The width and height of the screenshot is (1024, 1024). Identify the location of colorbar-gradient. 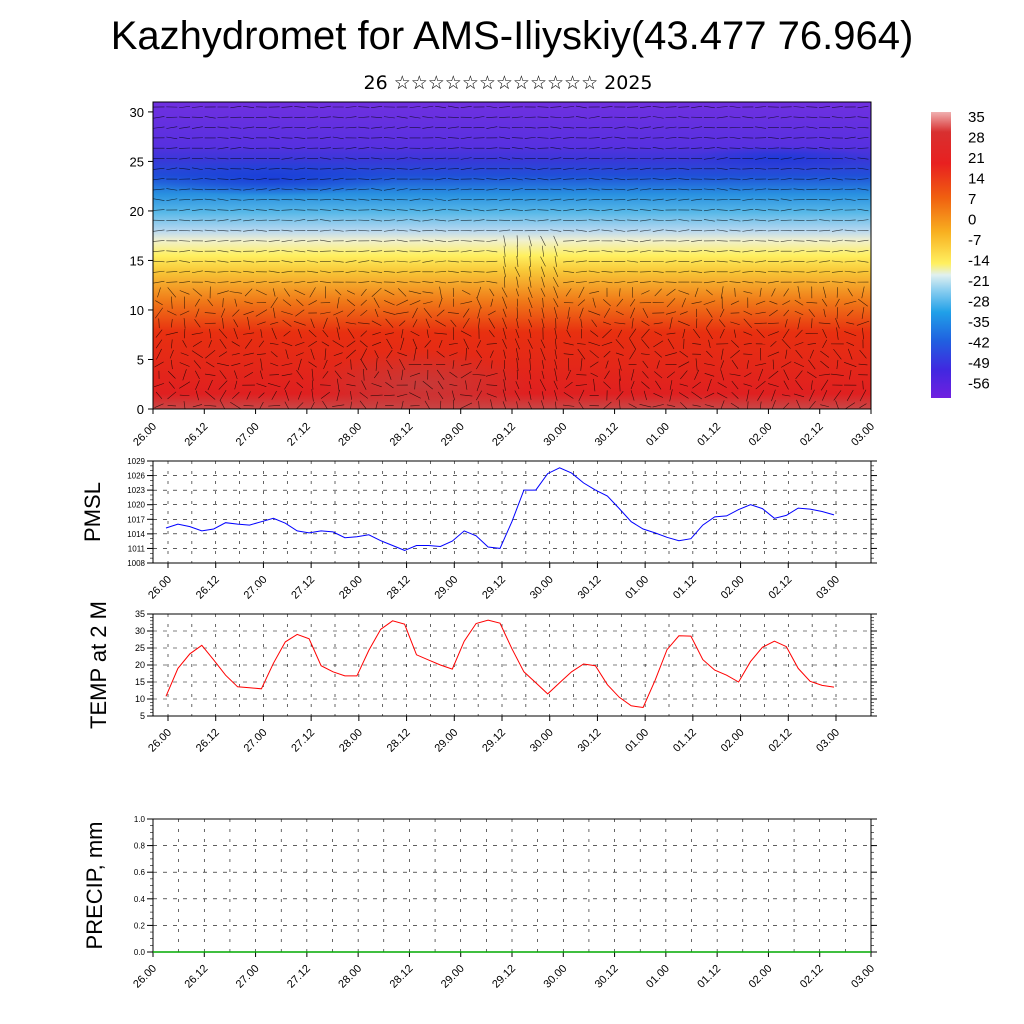
(941, 255).